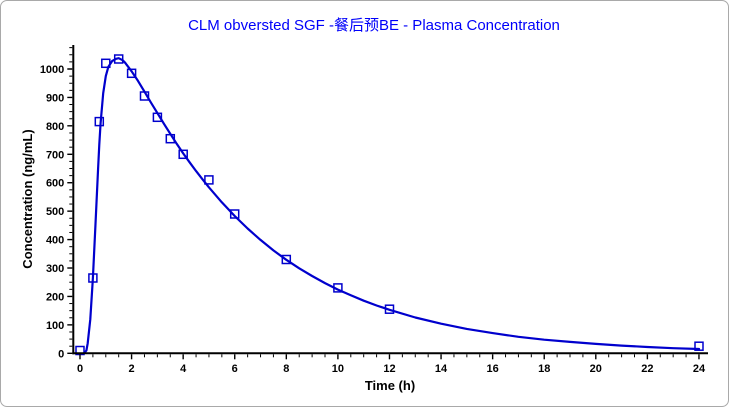  I want to click on x-axis-label: Time (h), so click(390, 385).